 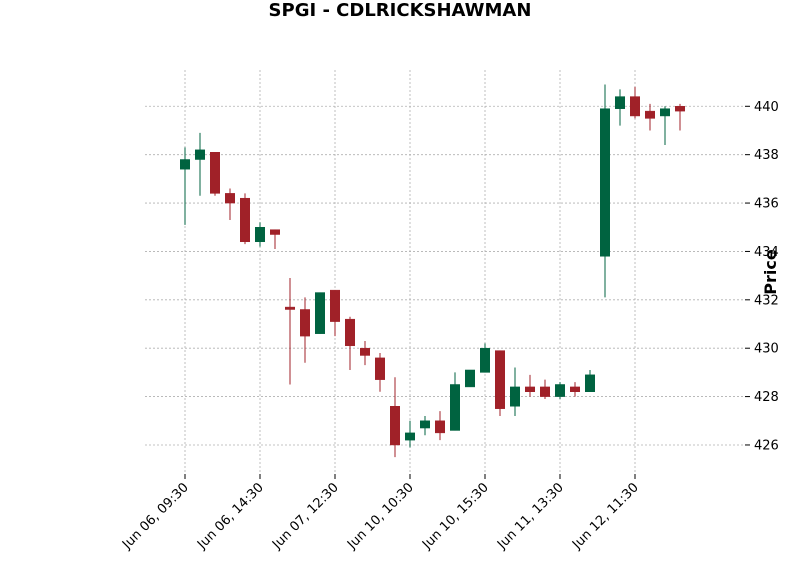 What do you see at coordinates (766, 349) in the screenshot?
I see `y-tick-label: 430` at bounding box center [766, 349].